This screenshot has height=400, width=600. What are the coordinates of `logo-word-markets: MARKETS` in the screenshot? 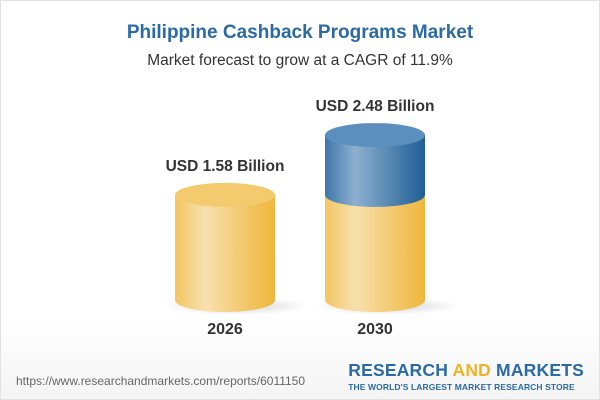 It's located at (537, 370).